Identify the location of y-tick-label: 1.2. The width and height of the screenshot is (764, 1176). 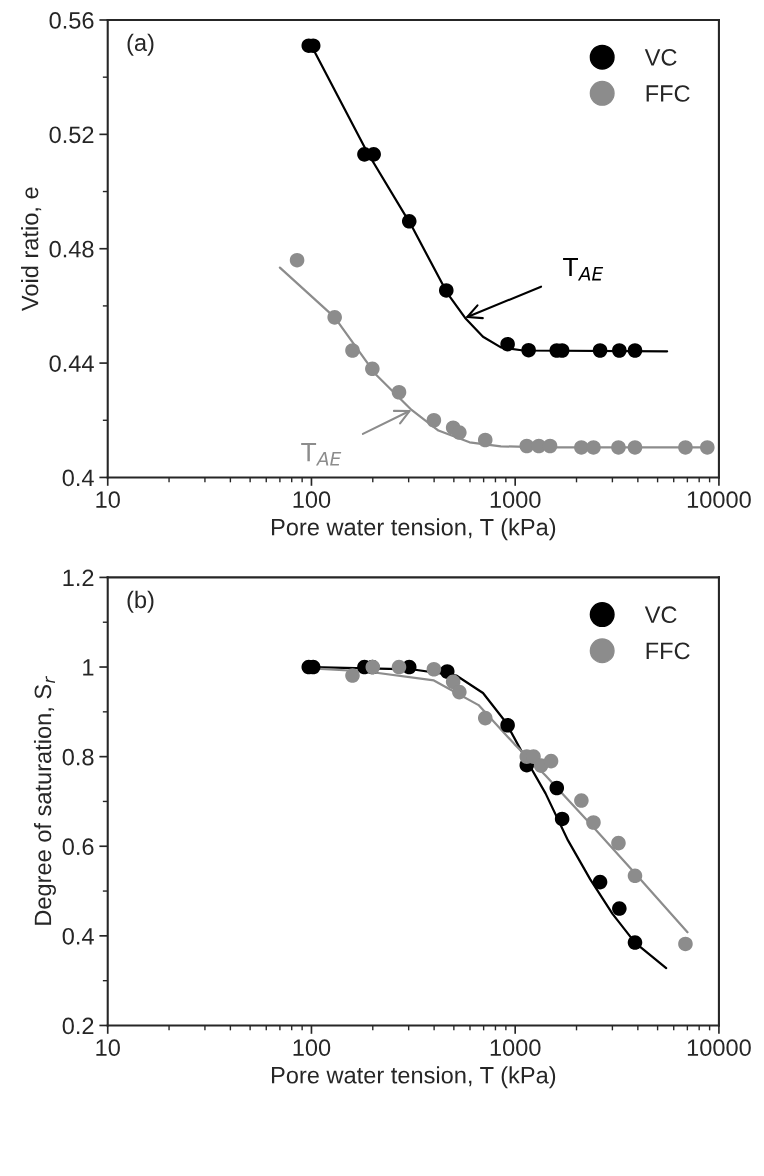
(78, 577).